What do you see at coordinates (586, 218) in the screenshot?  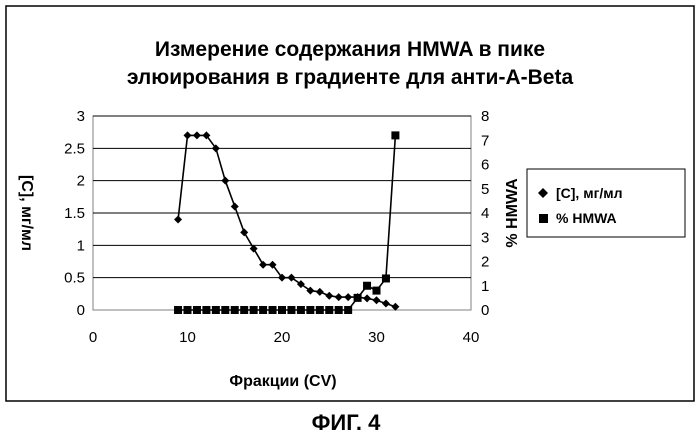 I see `legend-entry-hmwa: % HMWA` at bounding box center [586, 218].